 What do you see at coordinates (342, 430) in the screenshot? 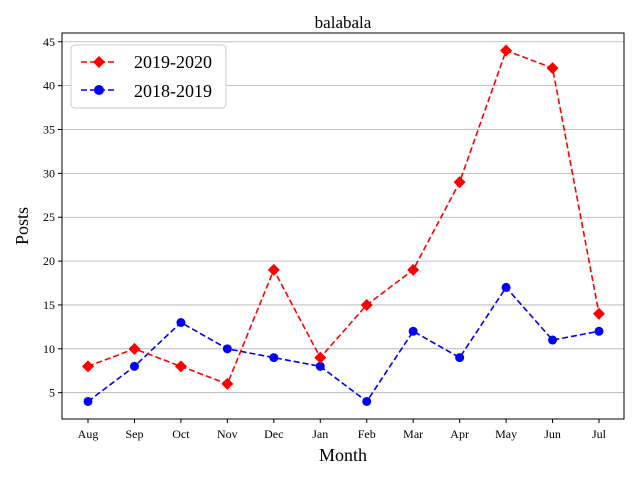
I see `x-axis: Aug Sep Oct Nov Dec Jan Feb Mar Apr May Jun Jul` at bounding box center [342, 430].